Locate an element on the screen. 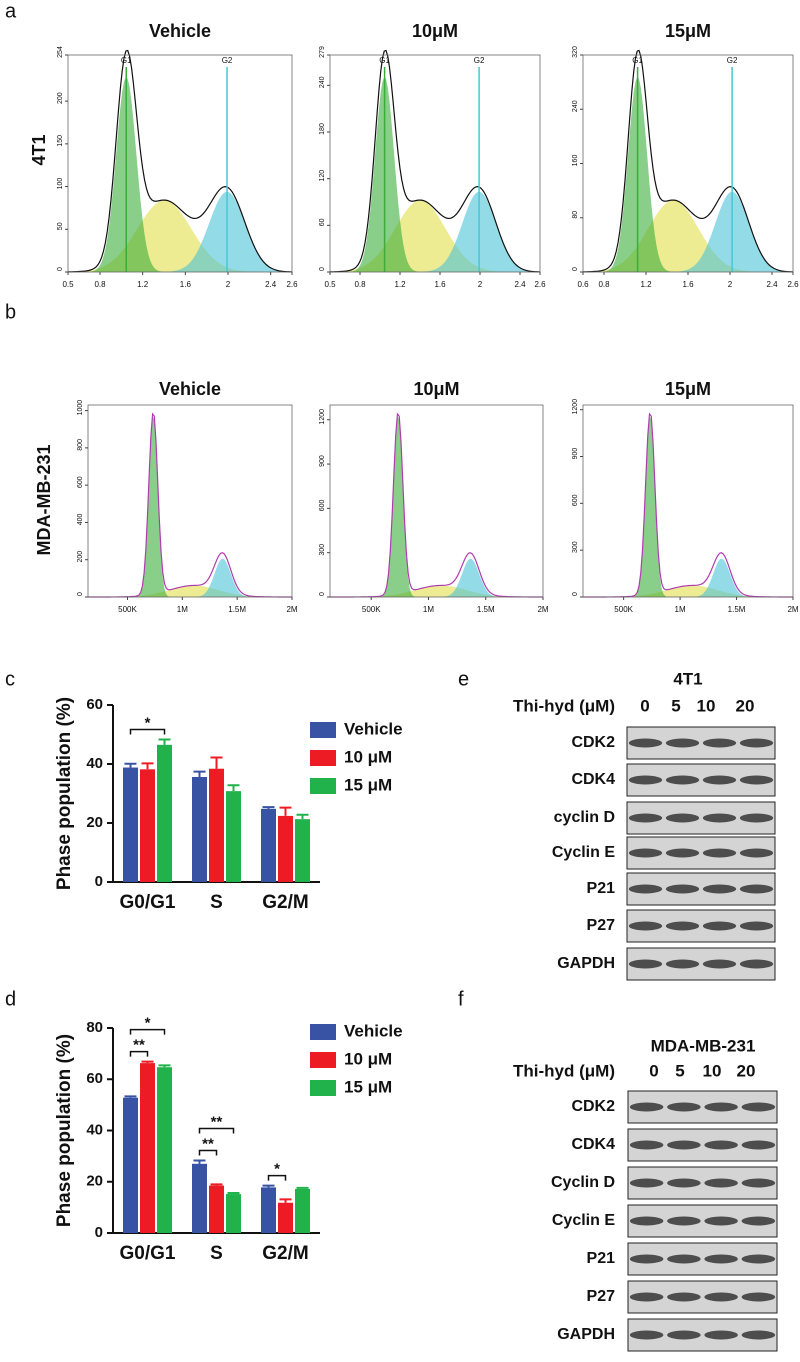 This screenshot has height=1362, width=800. x-tick-label: G2/M is located at coordinates (285, 902).